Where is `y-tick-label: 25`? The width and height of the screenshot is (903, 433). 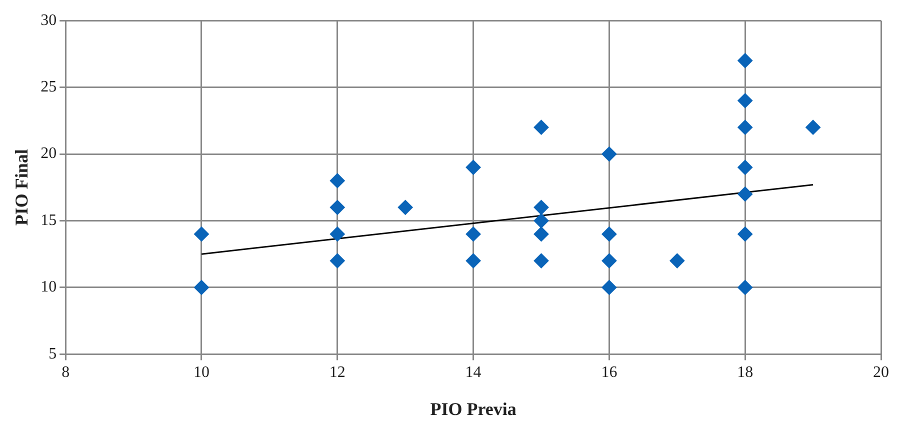 y-tick-label: 25 is located at coordinates (48, 87).